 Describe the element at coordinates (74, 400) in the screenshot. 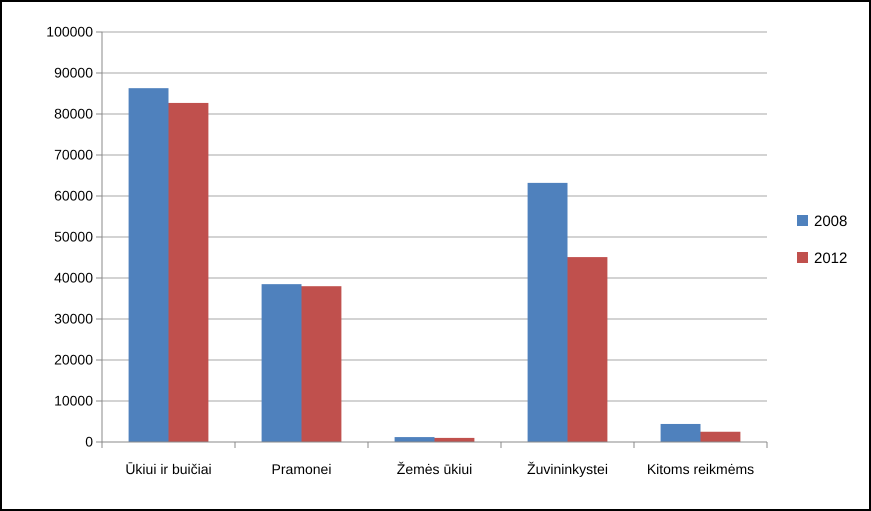

I see `y-tick-label: 10000` at that location.